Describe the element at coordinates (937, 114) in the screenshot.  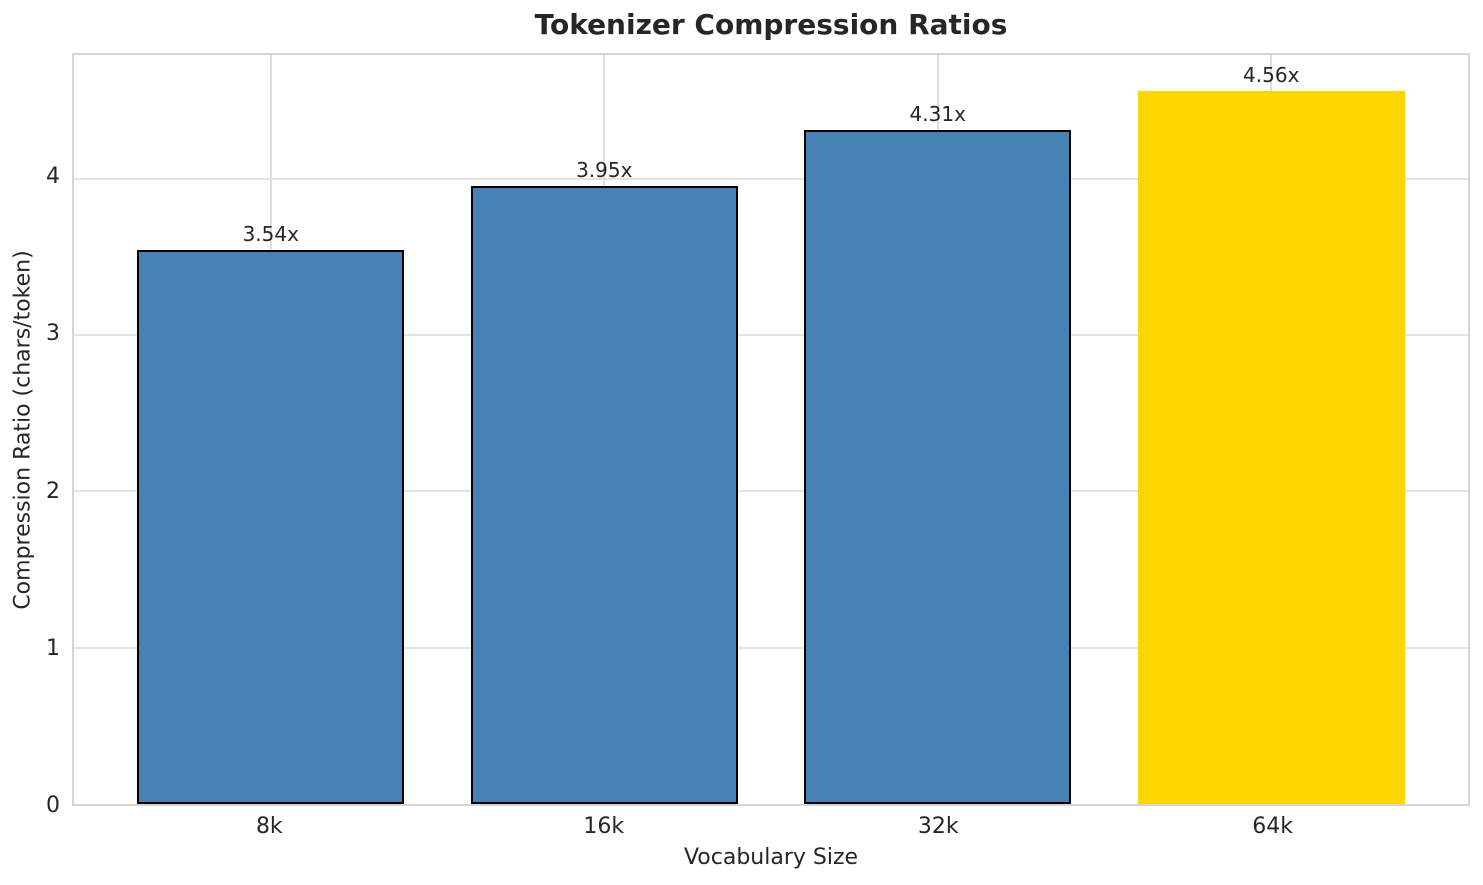
I see `bar-value-label: 4.31x` at that location.